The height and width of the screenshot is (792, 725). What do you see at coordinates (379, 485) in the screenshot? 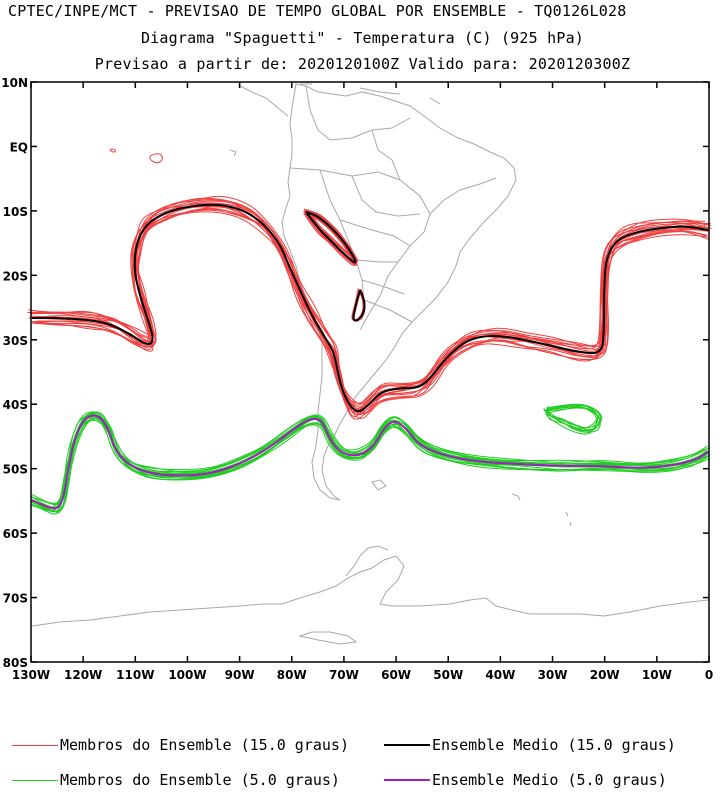
I see `falklands` at bounding box center [379, 485].